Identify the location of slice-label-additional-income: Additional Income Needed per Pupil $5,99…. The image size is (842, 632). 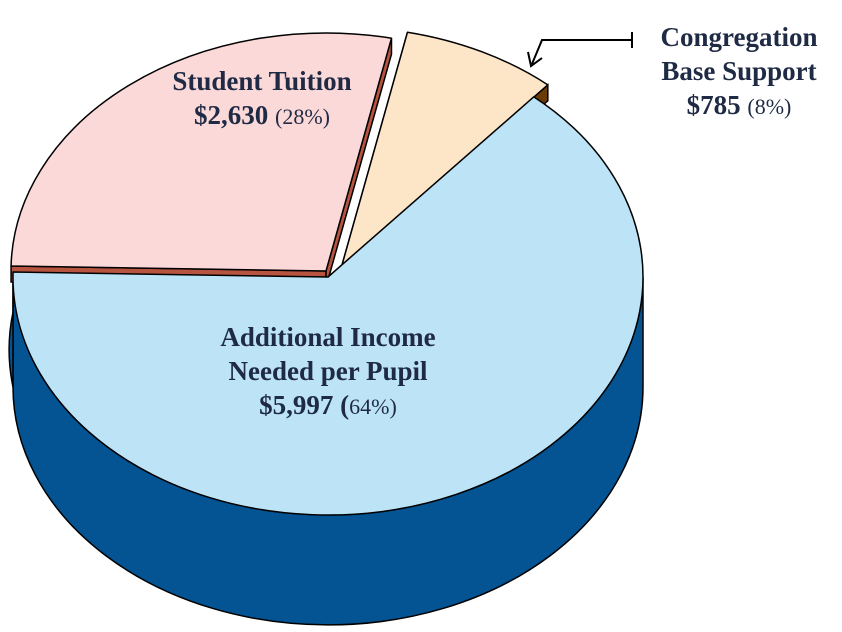
(328, 371).